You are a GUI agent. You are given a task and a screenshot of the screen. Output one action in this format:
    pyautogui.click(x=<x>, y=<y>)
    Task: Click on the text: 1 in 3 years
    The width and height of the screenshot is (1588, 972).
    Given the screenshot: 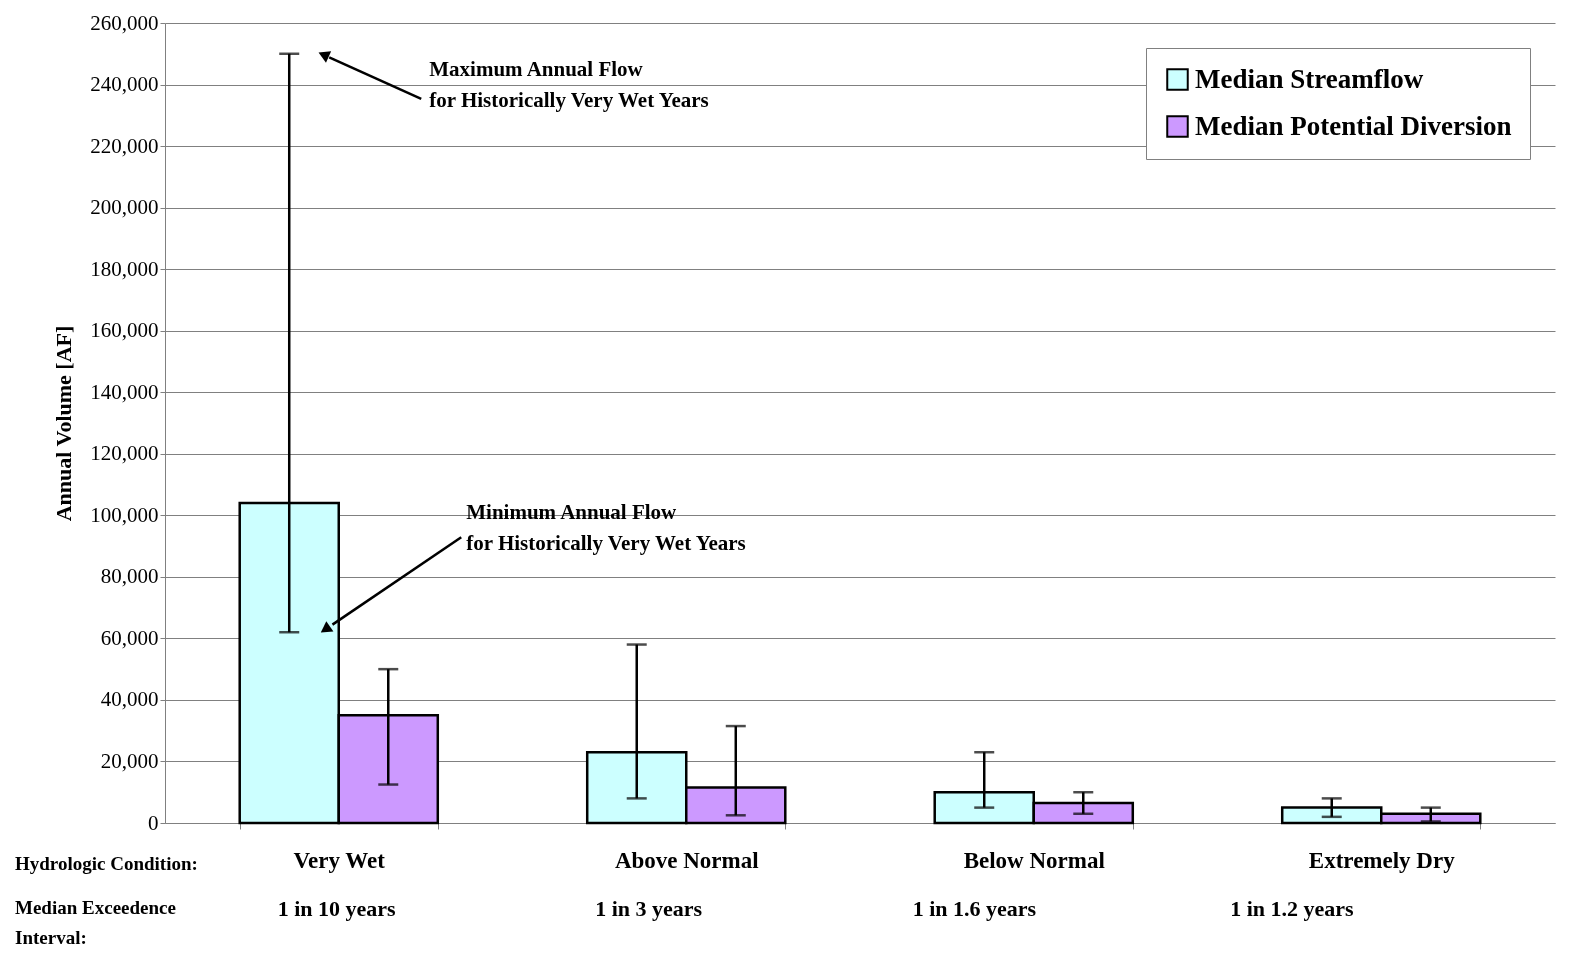 What is the action you would take?
    pyautogui.click(x=649, y=908)
    